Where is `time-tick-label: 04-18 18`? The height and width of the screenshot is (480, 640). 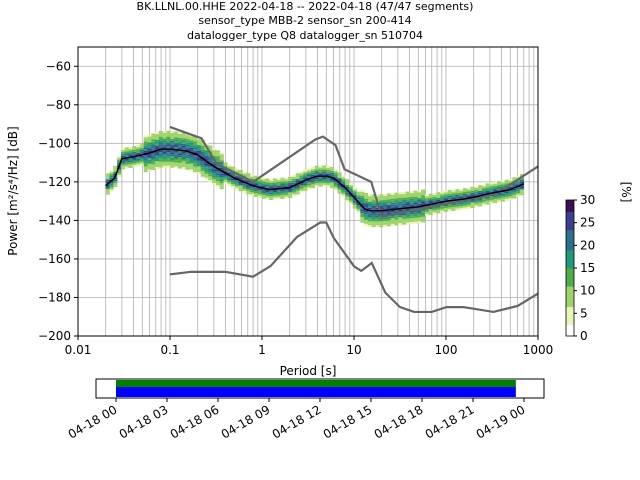 time-tick-label: 04-18 18 is located at coordinates (399, 421).